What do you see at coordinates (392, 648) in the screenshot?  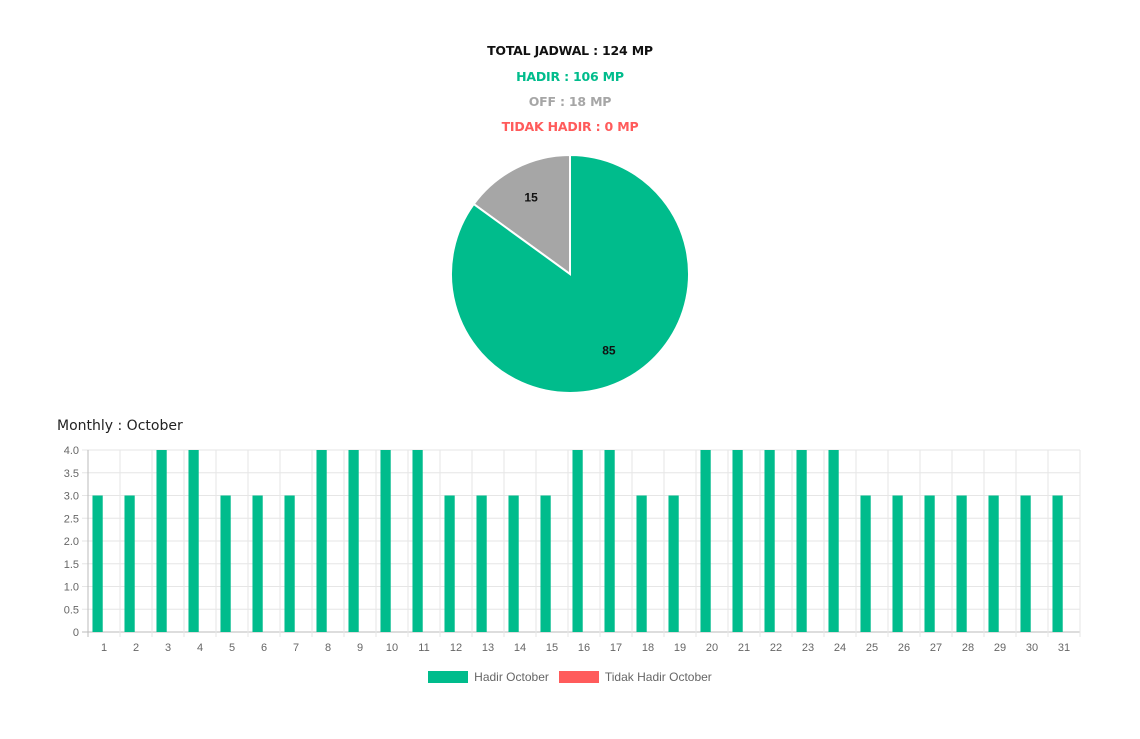 I see `x-tick-label: 10` at bounding box center [392, 648].